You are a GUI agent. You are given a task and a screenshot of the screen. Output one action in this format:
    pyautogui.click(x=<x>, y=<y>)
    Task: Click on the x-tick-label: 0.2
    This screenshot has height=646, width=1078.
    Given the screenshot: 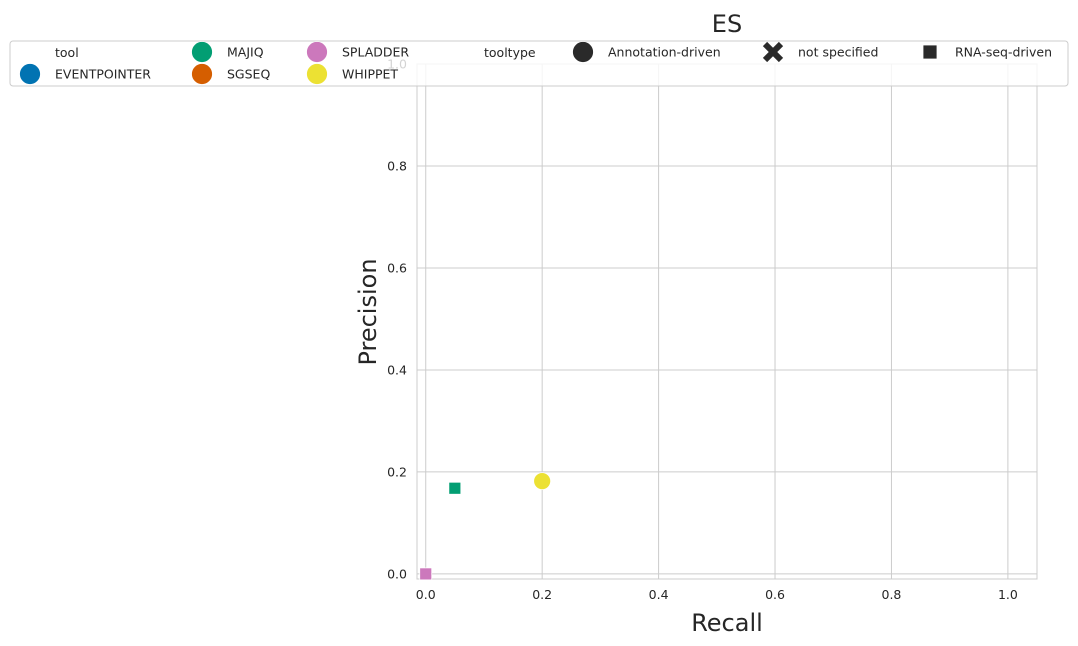 What is the action you would take?
    pyautogui.click(x=542, y=594)
    